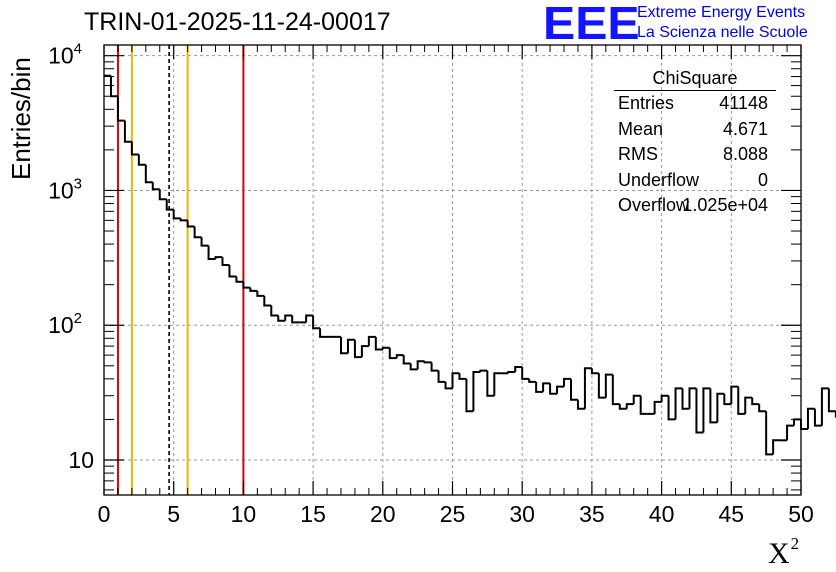 The width and height of the screenshot is (836, 572). I want to click on stats-value: 8.088, so click(745, 154).